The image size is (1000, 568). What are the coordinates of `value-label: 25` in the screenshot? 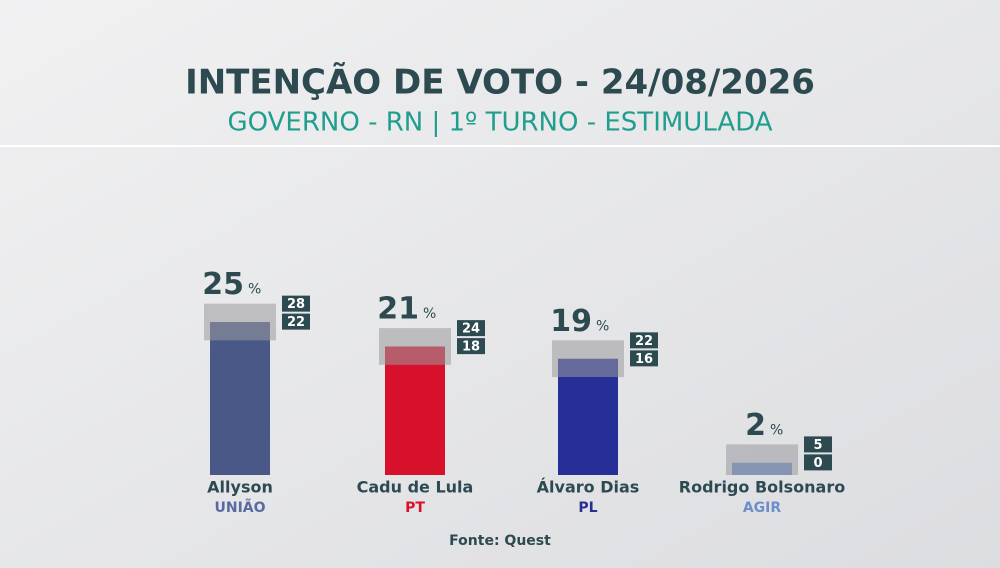 It's located at (223, 284).